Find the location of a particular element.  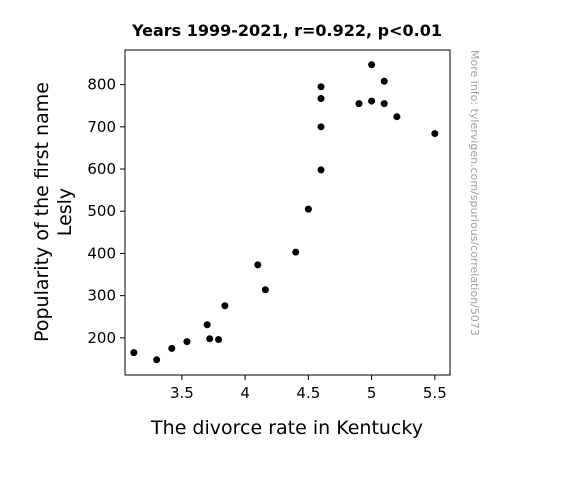

y-axis-label: Popularity of the first name Lesly is located at coordinates (53, 212).